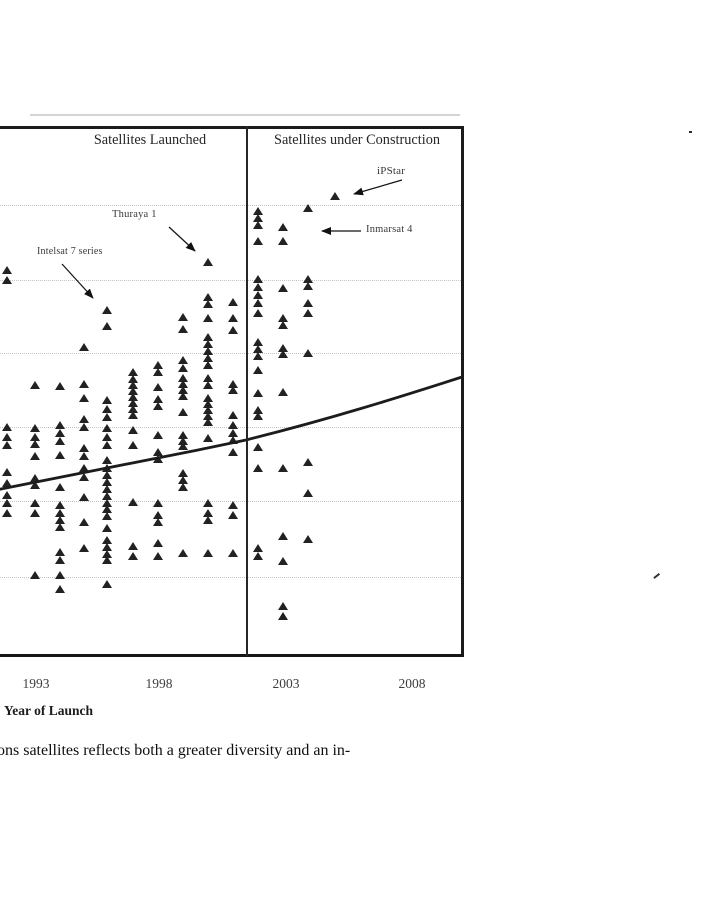 The image size is (717, 900). I want to click on speck-dot, so click(690, 132).